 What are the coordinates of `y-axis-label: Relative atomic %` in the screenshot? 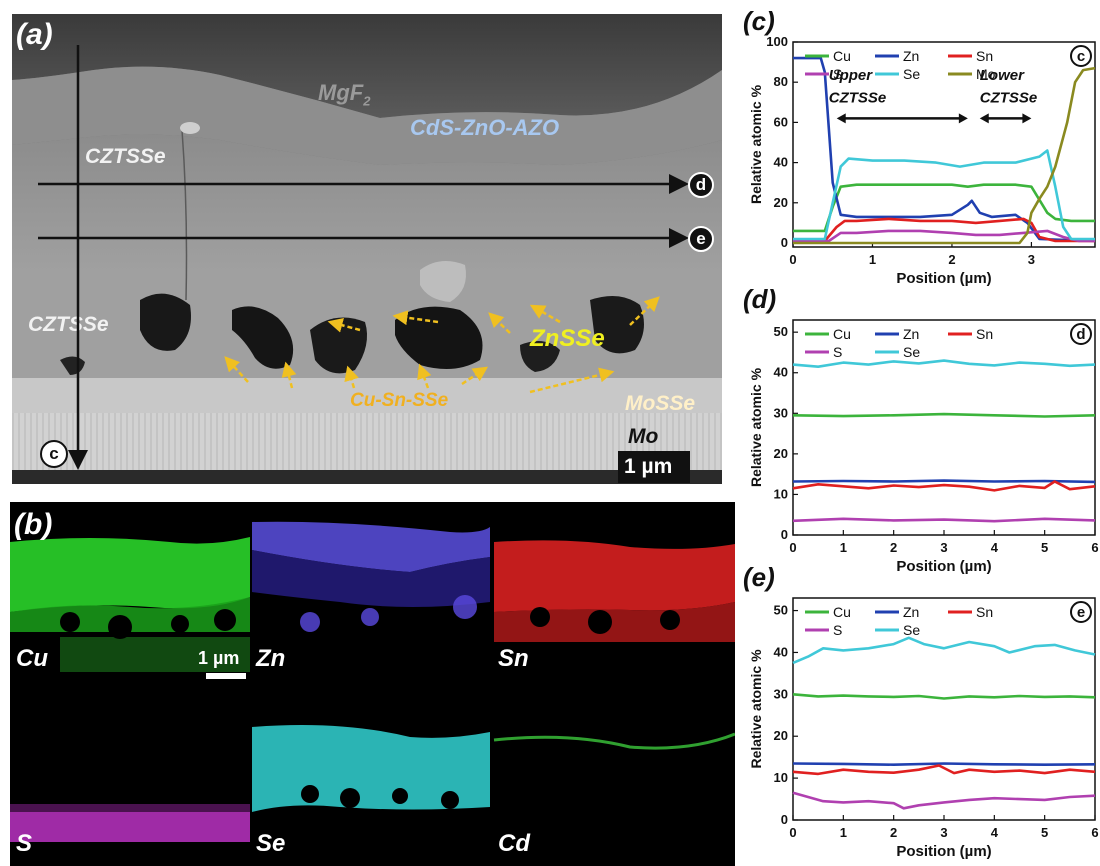 It's located at (756, 709).